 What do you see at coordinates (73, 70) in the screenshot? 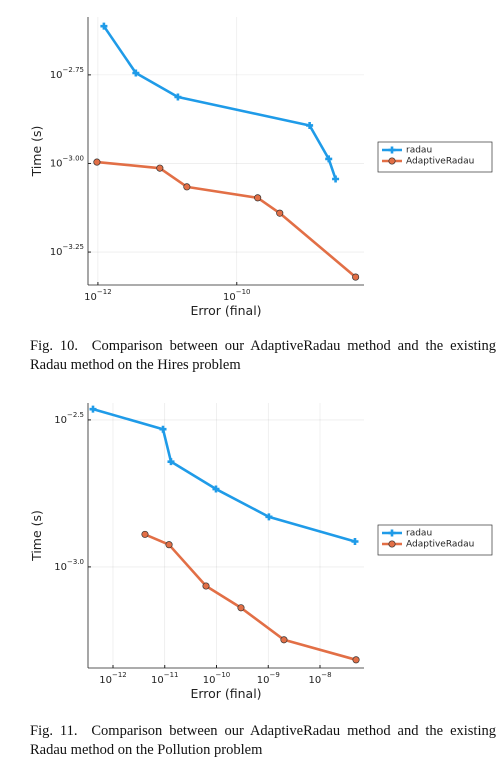
I see `y-tick-label-exponent: −2.75` at bounding box center [73, 70].